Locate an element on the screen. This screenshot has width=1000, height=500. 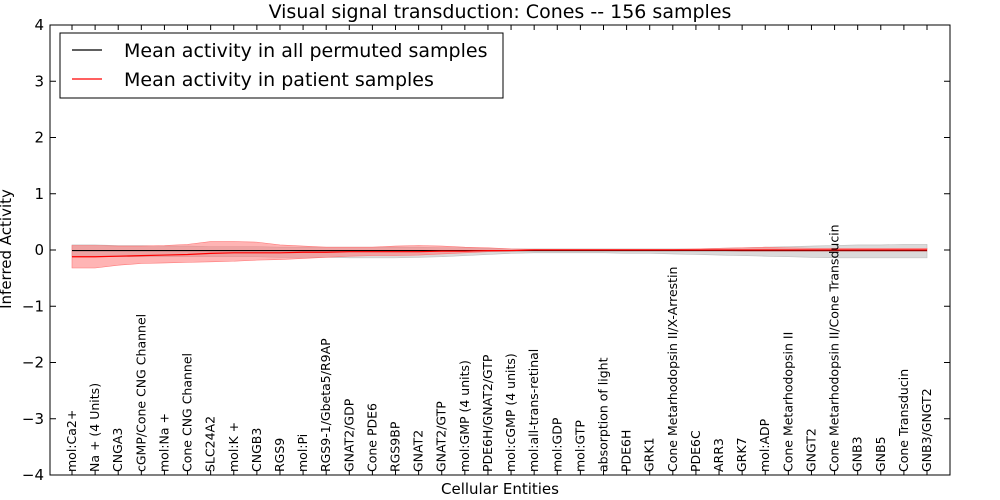
y-tick-label: 1 is located at coordinates (39, 194).